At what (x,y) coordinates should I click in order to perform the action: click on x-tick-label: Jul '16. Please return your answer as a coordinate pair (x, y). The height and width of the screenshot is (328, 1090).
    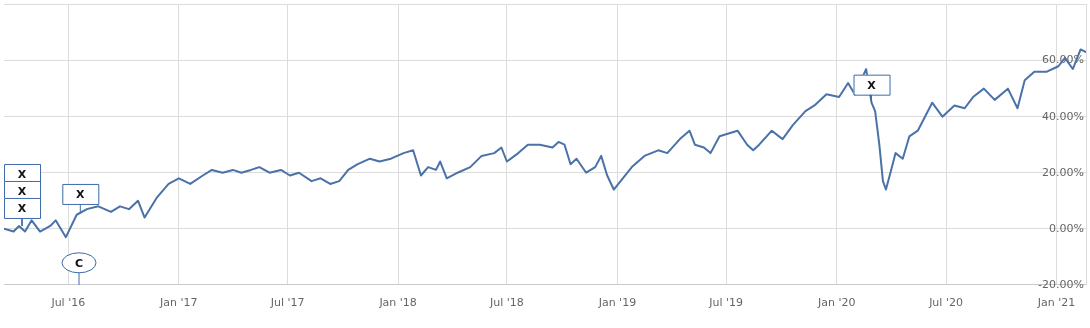
    Looking at the image, I should click on (68, 303).